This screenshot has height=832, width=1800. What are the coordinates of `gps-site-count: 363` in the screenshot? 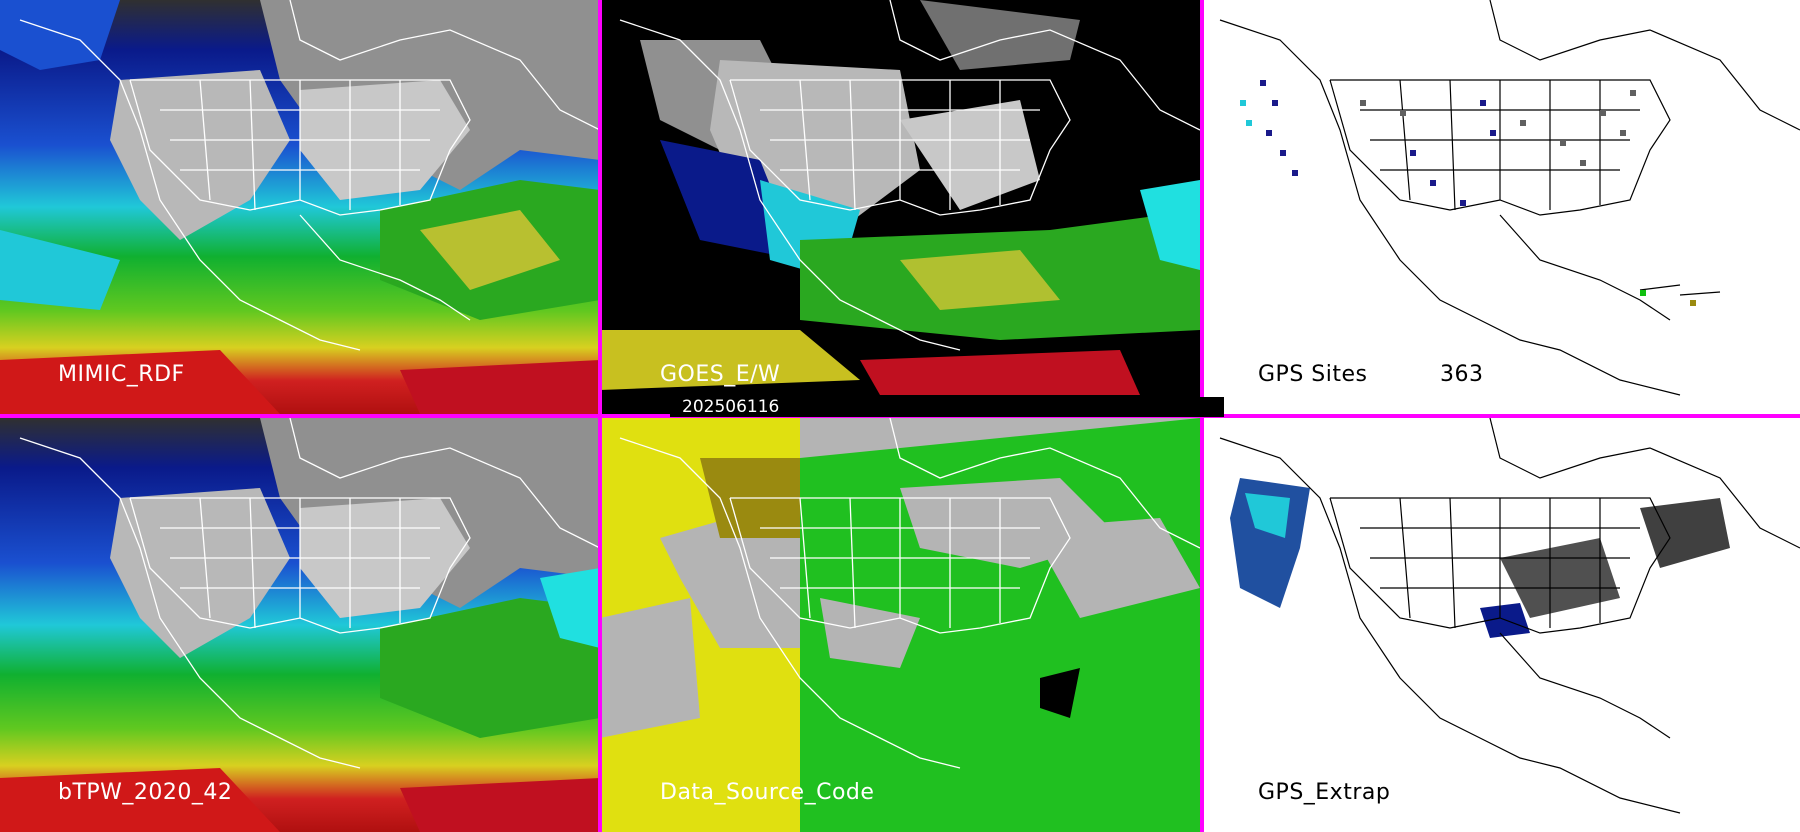 It's located at (1462, 374).